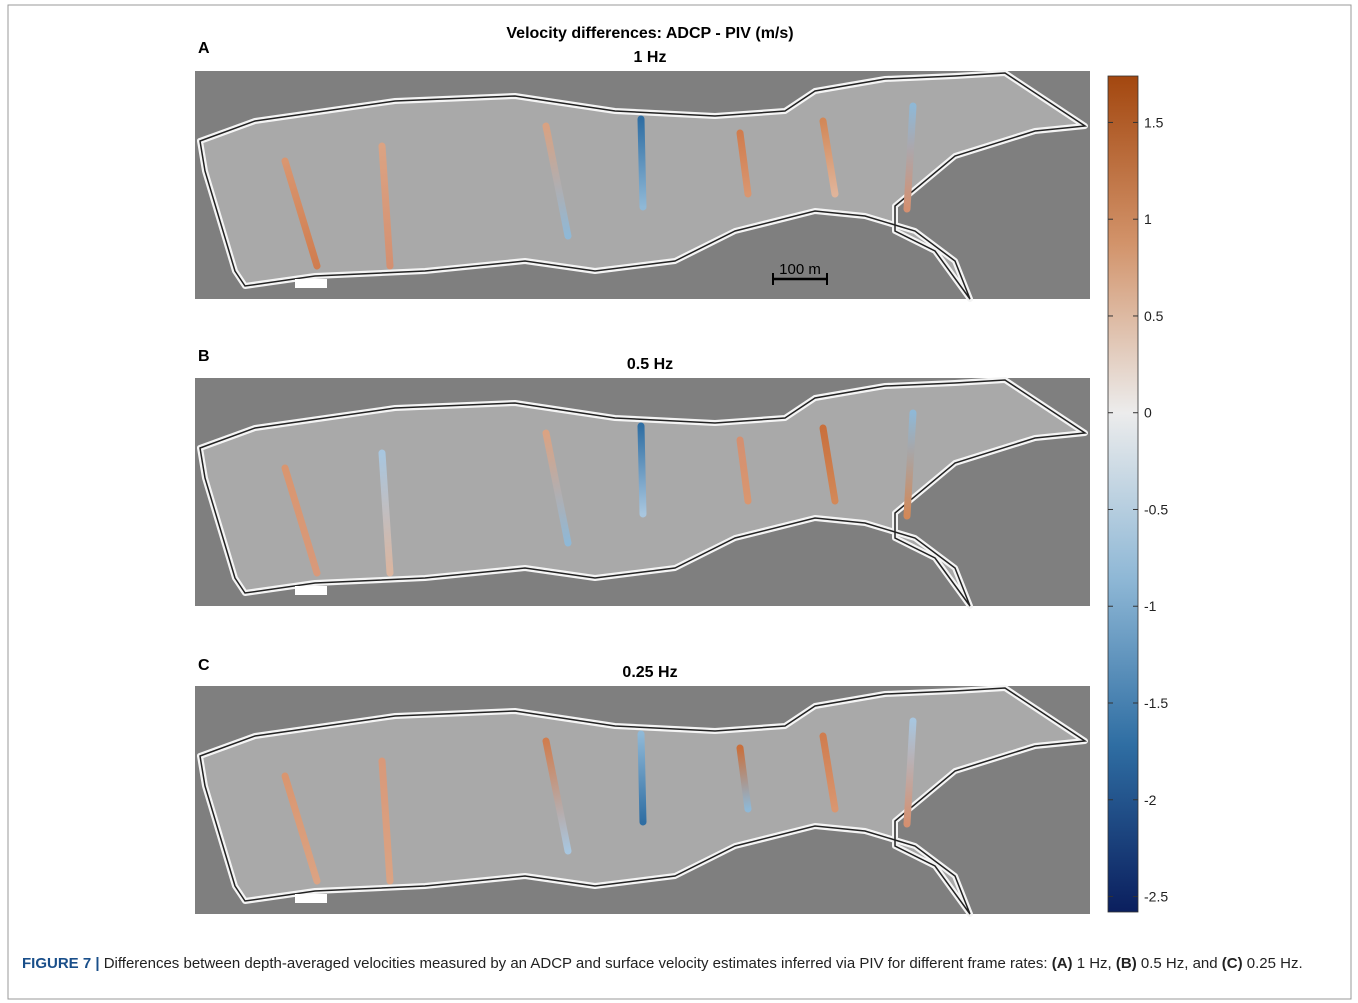  What do you see at coordinates (1272, 963) in the screenshot?
I see `caption-text: 0.25 Hz.` at bounding box center [1272, 963].